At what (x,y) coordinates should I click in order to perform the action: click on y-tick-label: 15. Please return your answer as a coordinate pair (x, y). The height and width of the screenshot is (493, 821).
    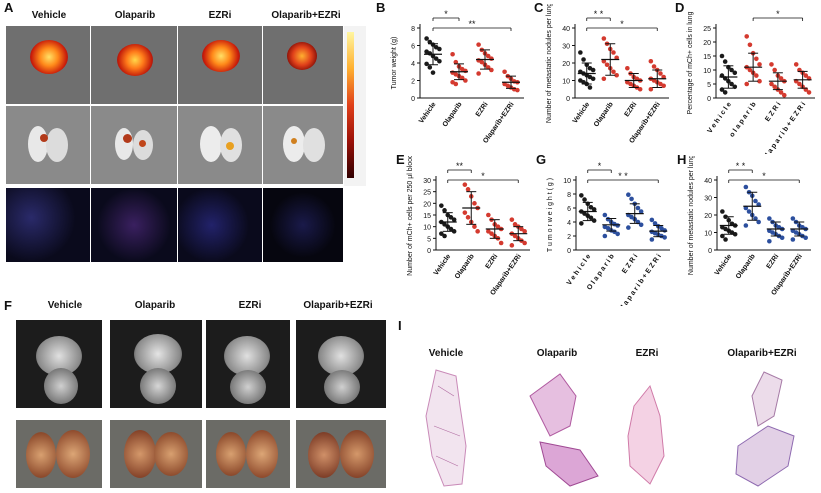
    Looking at the image, I should click on (707, 57).